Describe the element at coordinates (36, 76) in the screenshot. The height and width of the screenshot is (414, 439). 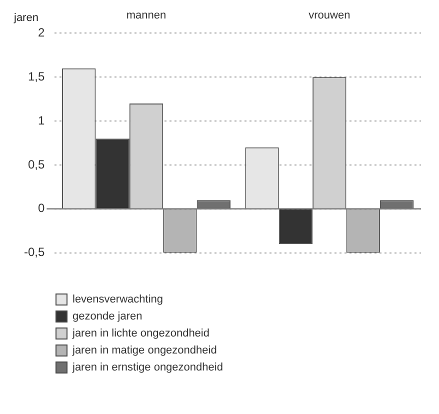
I see `y-tick-label: 1,5` at that location.